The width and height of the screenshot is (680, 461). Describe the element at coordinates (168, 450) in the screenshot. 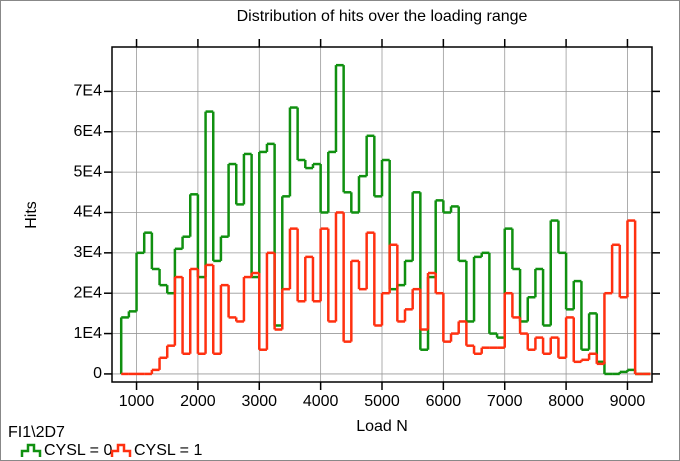

I see `legend-label: CYSL = 1` at that location.